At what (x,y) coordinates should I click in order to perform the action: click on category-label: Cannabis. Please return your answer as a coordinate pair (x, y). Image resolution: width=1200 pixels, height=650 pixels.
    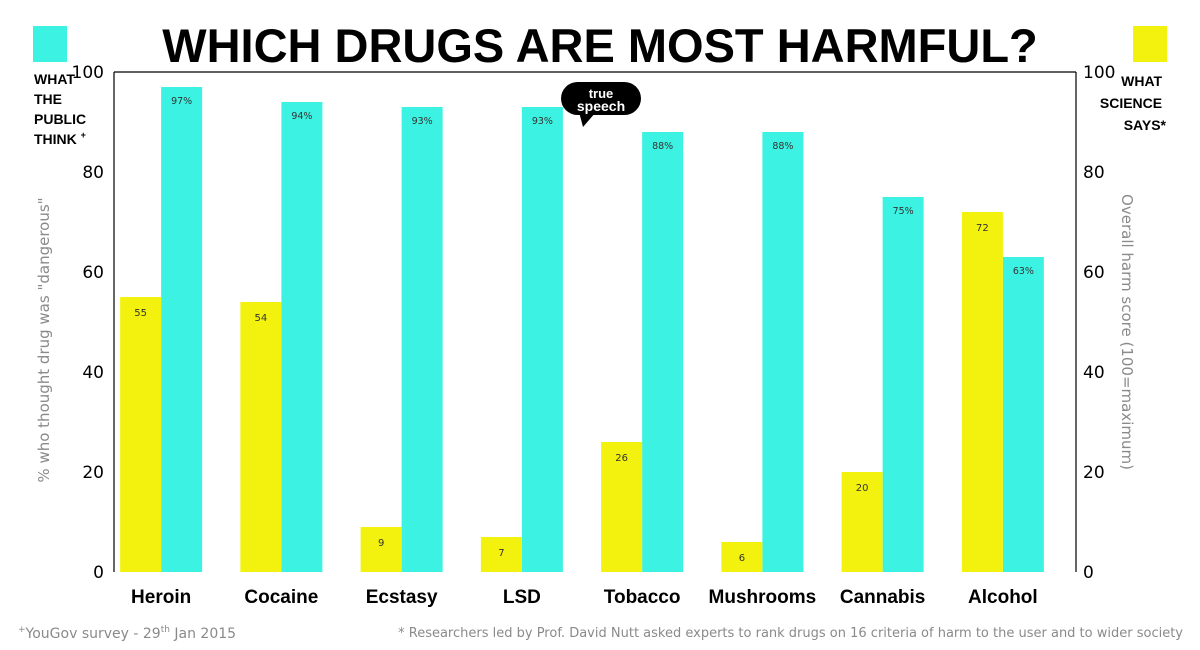
    Looking at the image, I should click on (883, 597).